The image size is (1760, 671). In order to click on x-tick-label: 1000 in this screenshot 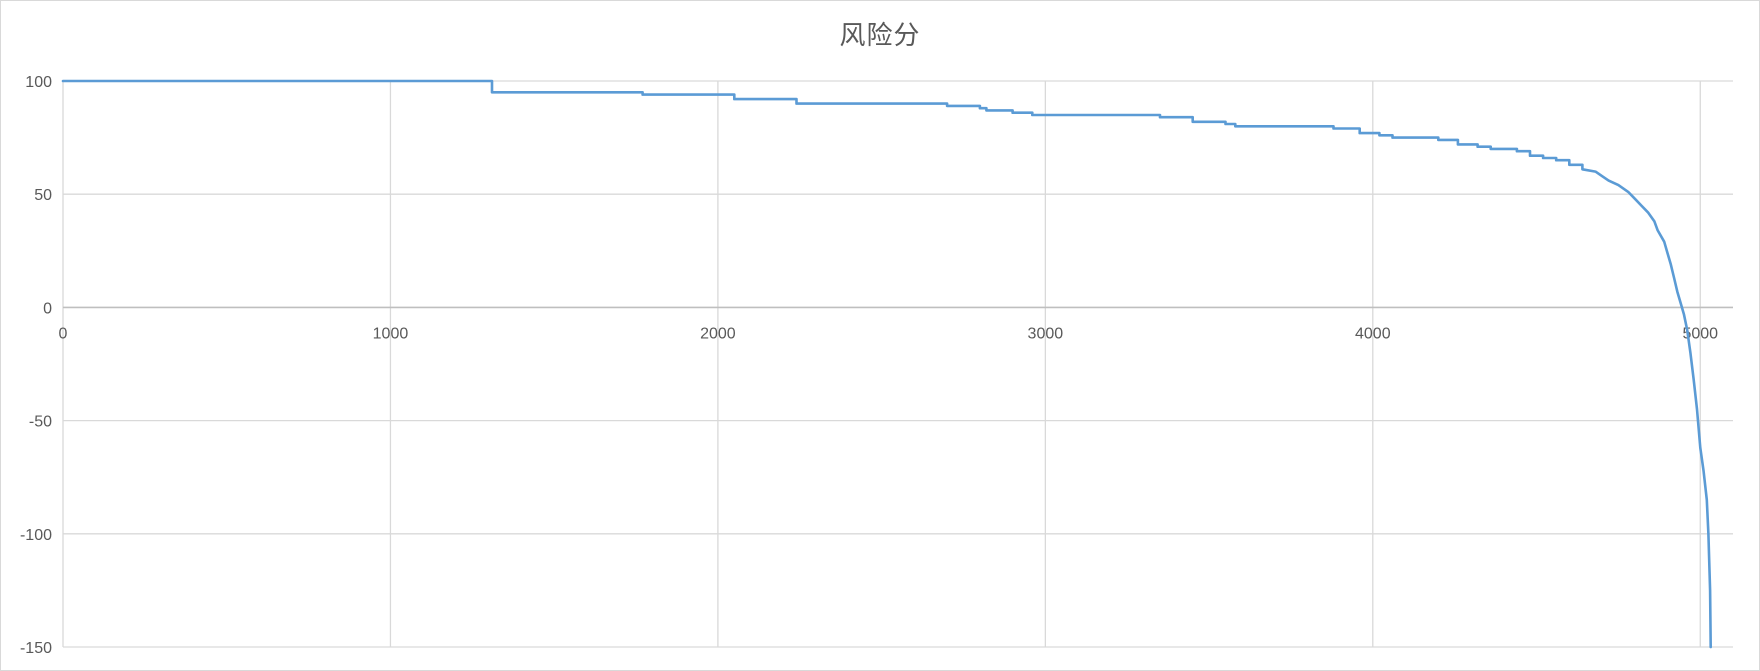, I will do `click(391, 333)`.